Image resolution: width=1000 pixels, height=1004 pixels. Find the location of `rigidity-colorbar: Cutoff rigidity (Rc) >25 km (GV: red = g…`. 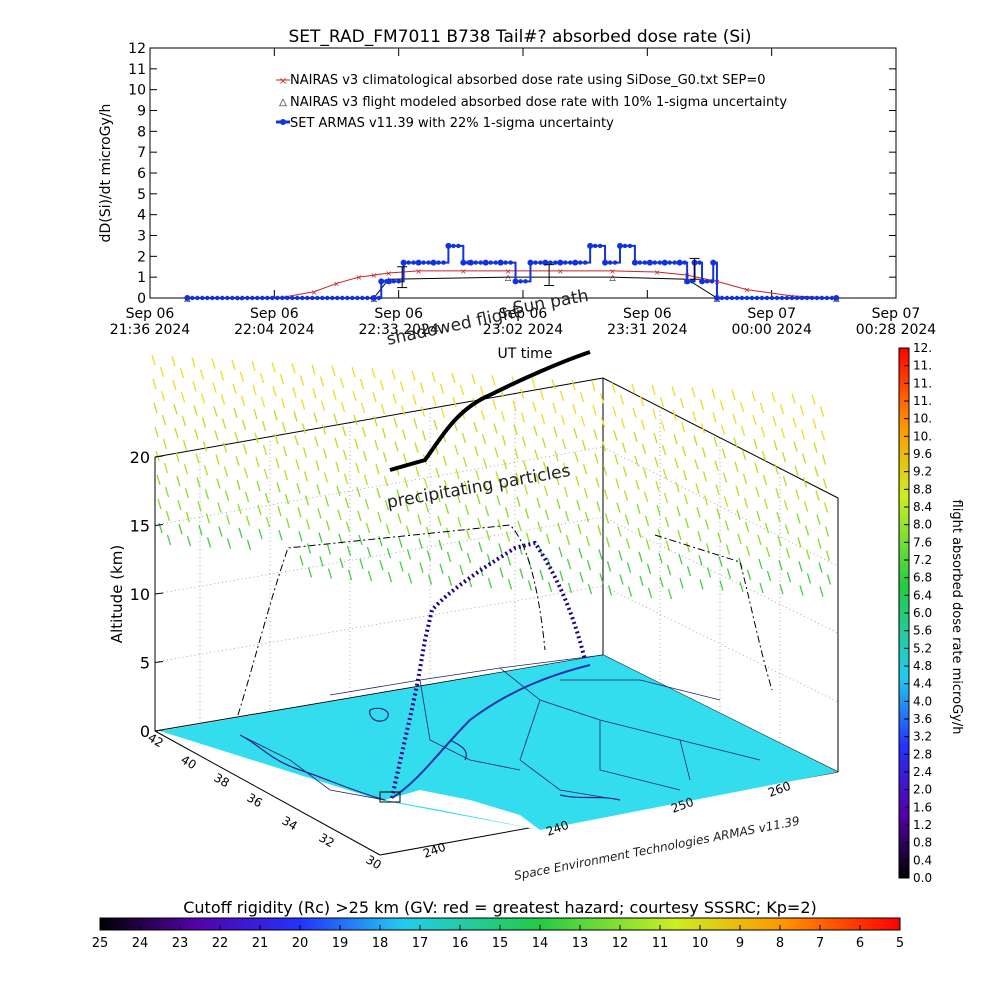

rigidity-colorbar: Cutoff rigidity (Rc) >25 km (GV: red = g… is located at coordinates (498, 924).